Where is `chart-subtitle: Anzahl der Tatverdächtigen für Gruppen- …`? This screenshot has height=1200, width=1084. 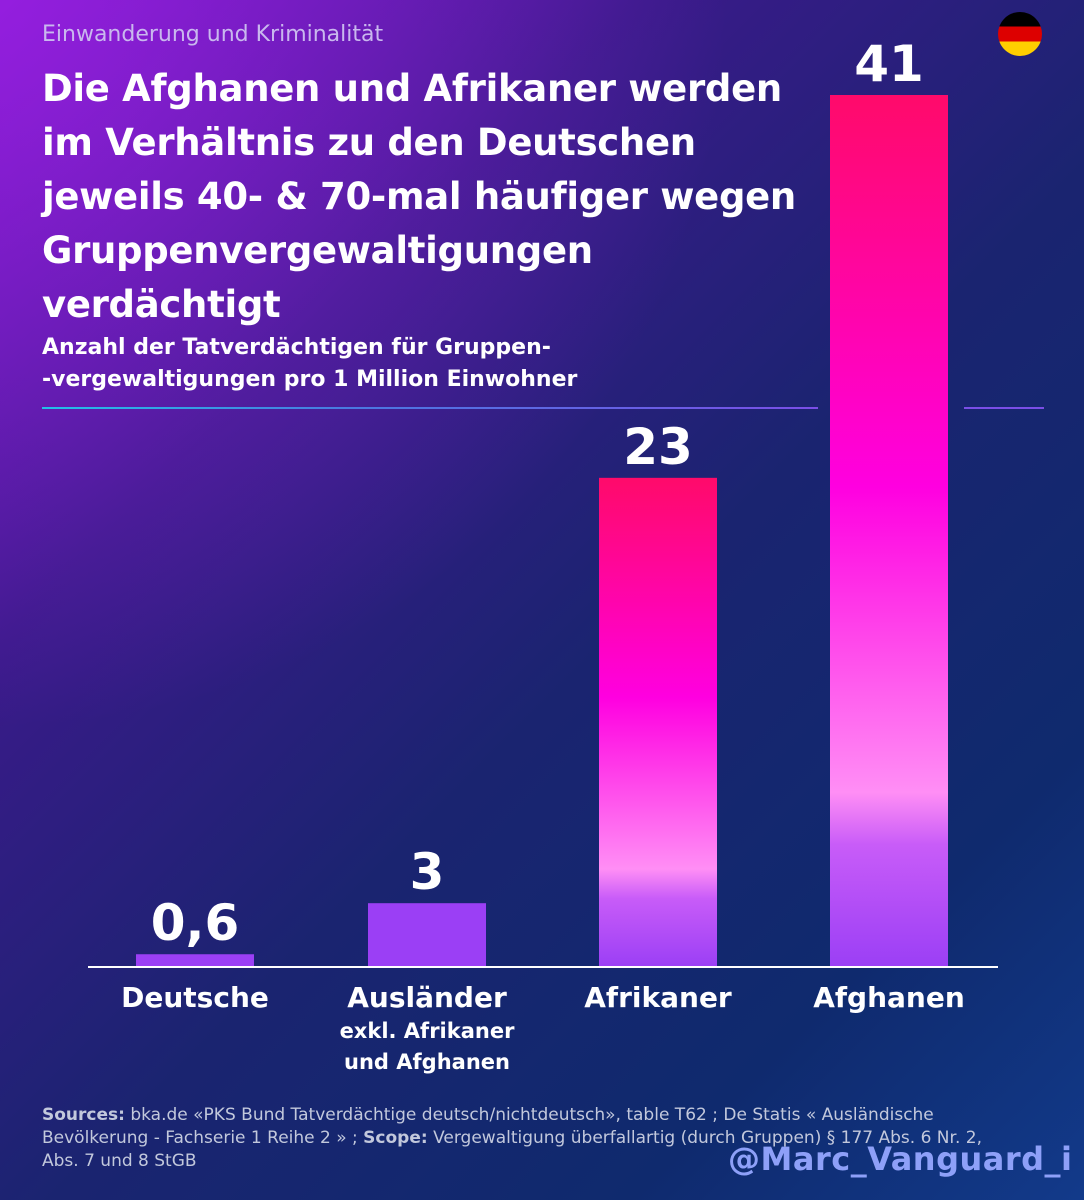
chart-subtitle: Anzahl der Tatverdächtigen für Gruppen- … is located at coordinates (362, 364).